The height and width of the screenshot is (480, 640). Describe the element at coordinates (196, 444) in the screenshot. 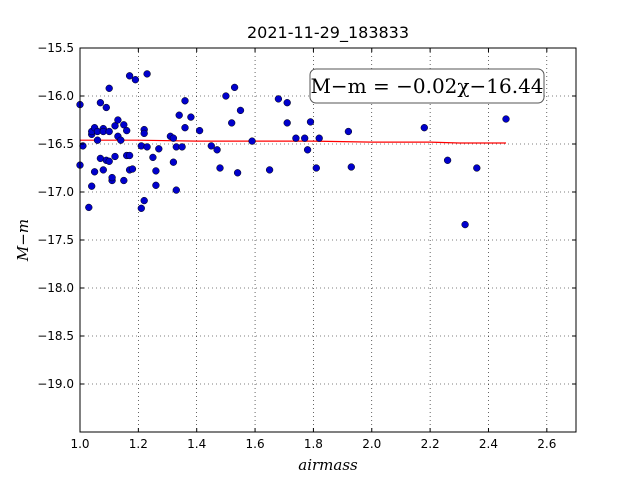

I see `x-tick-label: 1.4` at that location.